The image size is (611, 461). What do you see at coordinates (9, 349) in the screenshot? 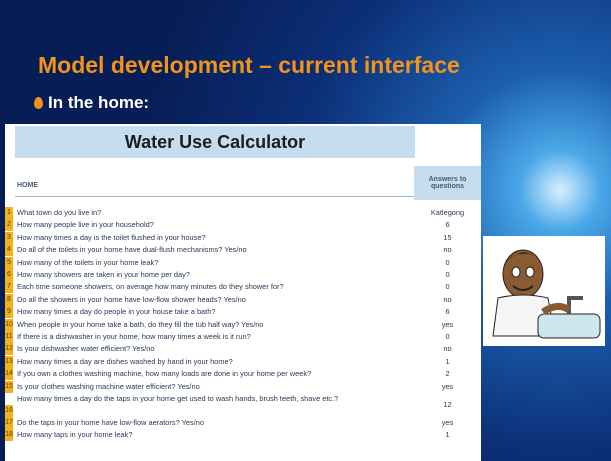
I see `row-number: 12` at bounding box center [9, 349].